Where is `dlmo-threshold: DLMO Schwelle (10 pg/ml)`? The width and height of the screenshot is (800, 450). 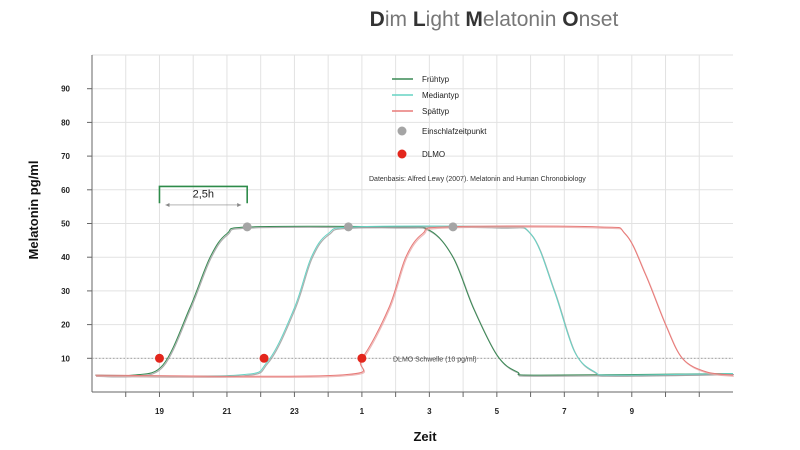 dlmo-threshold: DLMO Schwelle (10 pg/ml) is located at coordinates (412, 359).